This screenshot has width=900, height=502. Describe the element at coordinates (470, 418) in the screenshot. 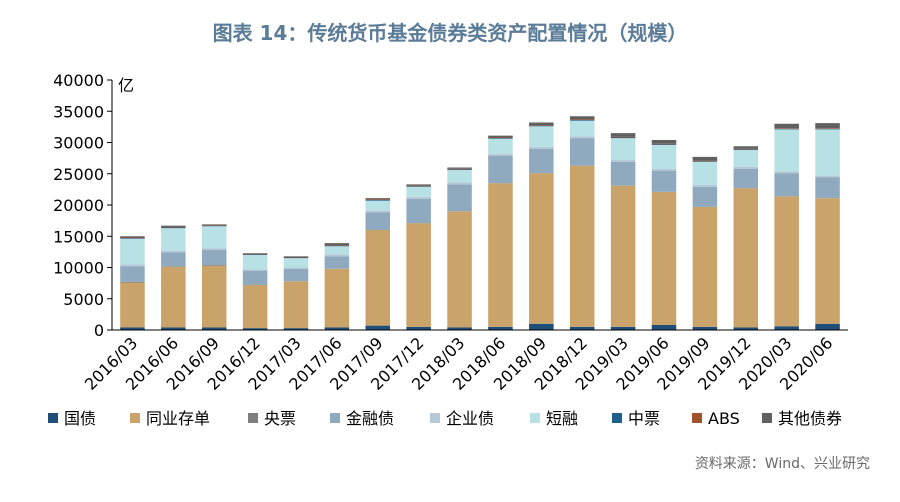

I see `legend-label: 企业债` at that location.